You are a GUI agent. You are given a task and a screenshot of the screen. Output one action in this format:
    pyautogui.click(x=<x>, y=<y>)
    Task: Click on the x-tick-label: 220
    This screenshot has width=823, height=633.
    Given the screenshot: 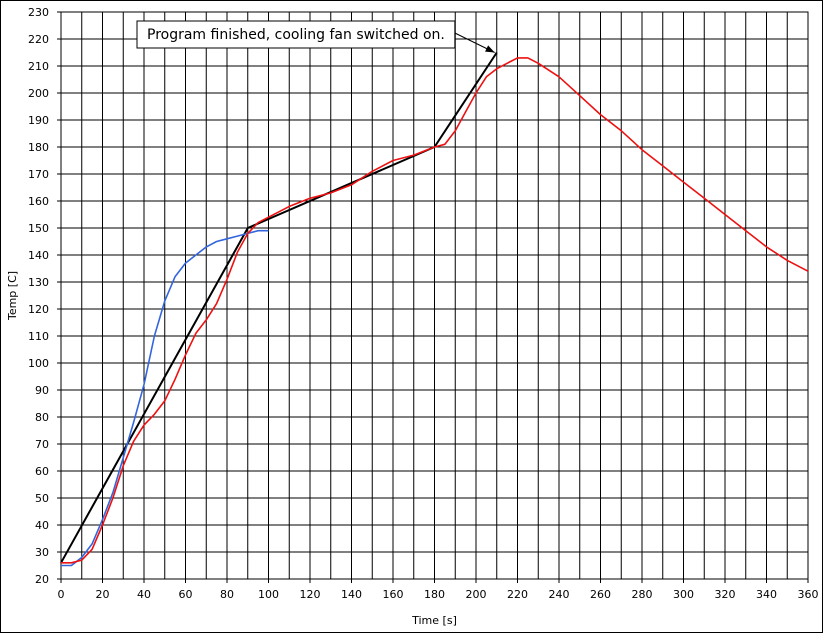 What is the action you would take?
    pyautogui.click(x=517, y=594)
    